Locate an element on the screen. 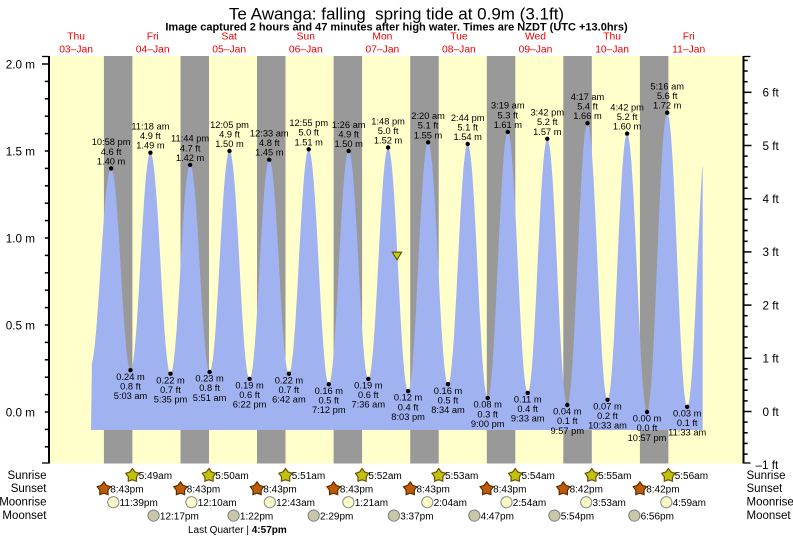 The width and height of the screenshot is (793, 538). svg-text: 10:57 pm is located at coordinates (647, 438).